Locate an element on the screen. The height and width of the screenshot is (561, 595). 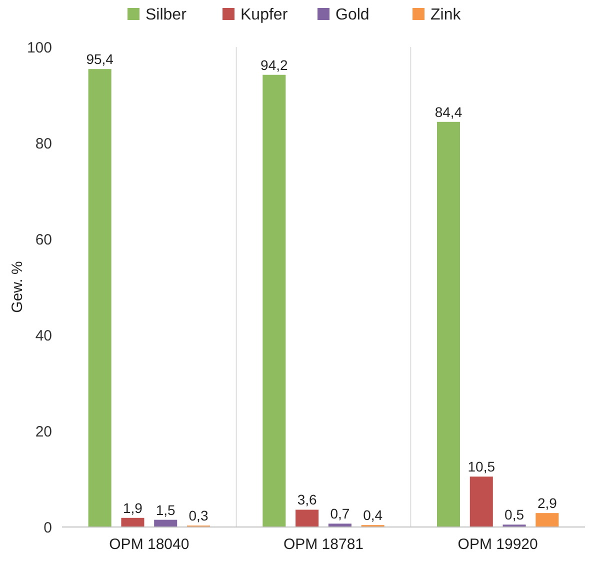
data-label: 0,5 is located at coordinates (514, 514).